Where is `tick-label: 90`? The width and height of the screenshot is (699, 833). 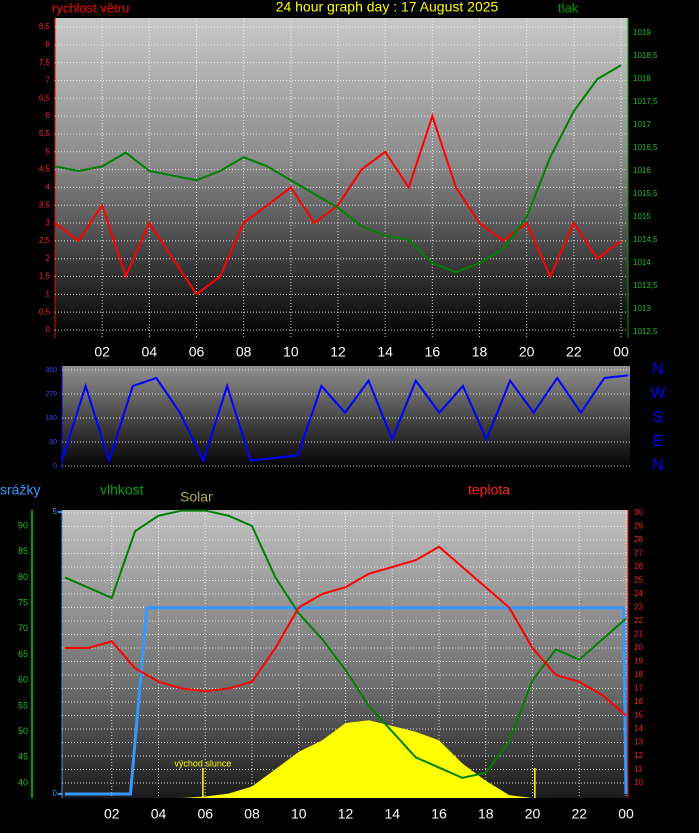 tick-label: 90 is located at coordinates (53, 442).